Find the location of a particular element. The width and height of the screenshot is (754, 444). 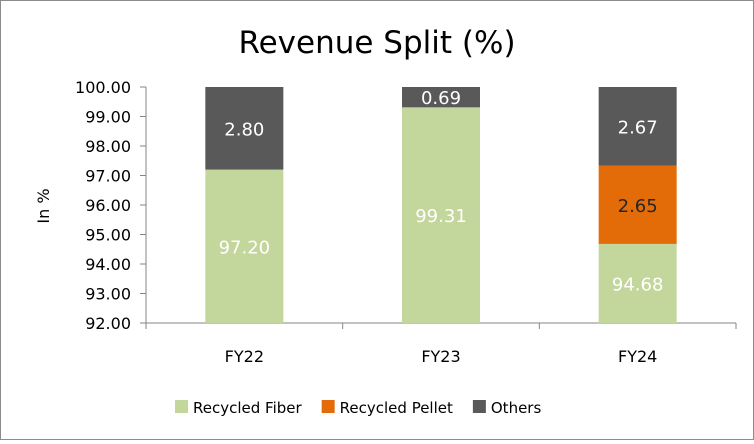

data-label: 2.65 is located at coordinates (638, 206).